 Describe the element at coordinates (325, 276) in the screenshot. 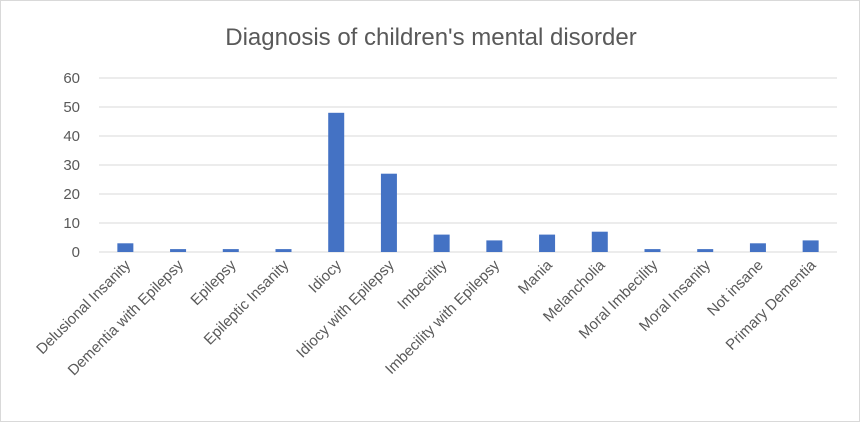

I see `x-category-label: Idiocy` at that location.